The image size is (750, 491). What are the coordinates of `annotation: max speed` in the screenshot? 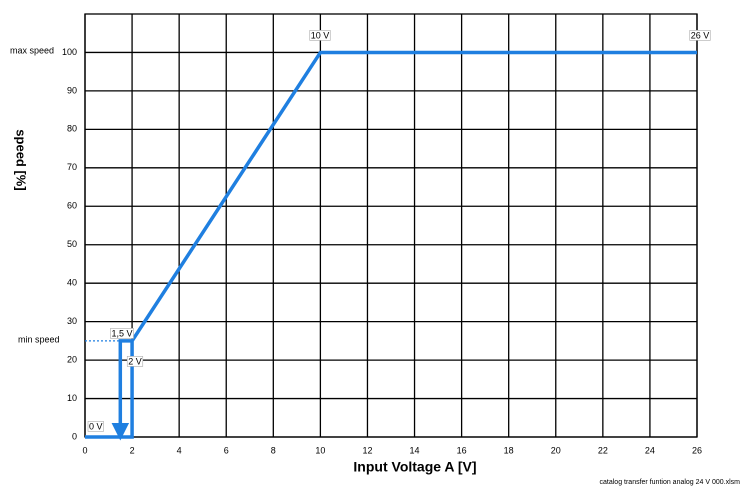 It's located at (32, 50).